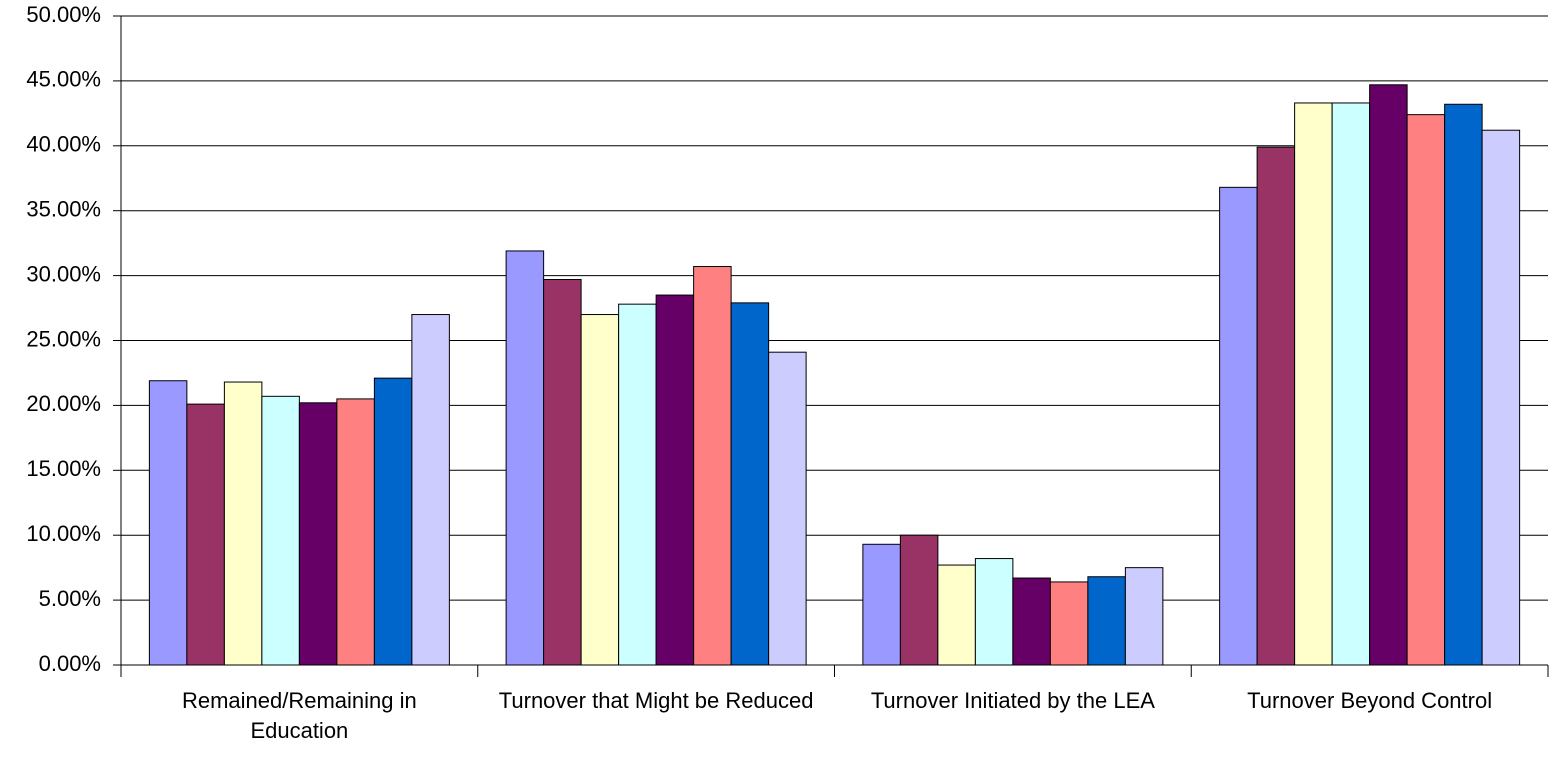 The height and width of the screenshot is (758, 1551). Describe the element at coordinates (63, 338) in the screenshot. I see `y-tick-label: 25.00%` at that location.